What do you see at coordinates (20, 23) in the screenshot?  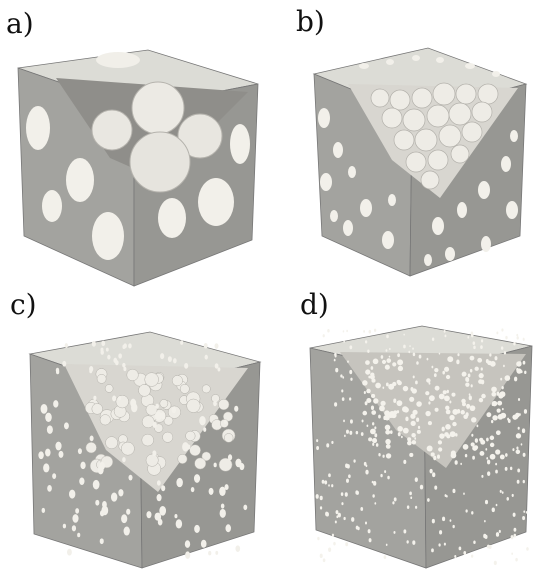 I see `panel-label-a: a)` at bounding box center [20, 23].